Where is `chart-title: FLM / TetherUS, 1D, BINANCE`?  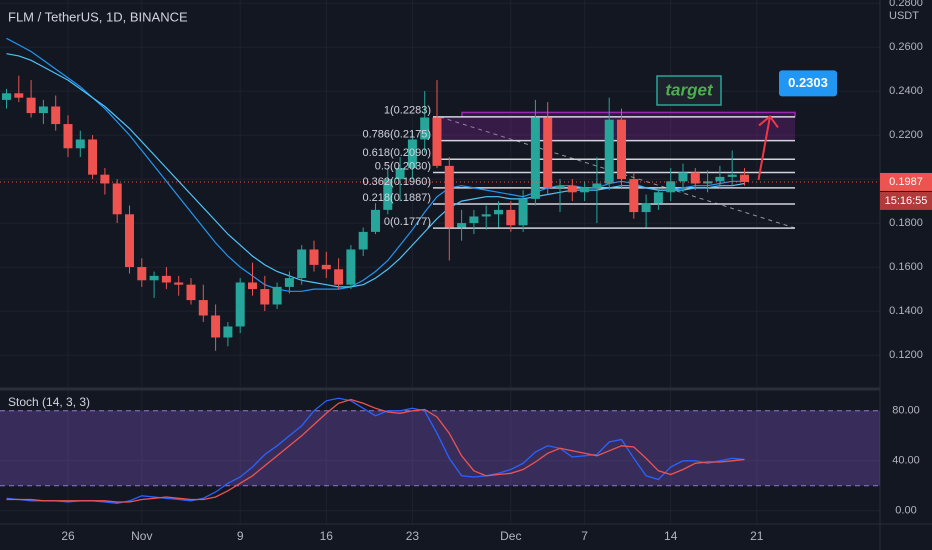
chart-title: FLM / TetherUS, 1D, BINANCE is located at coordinates (98, 16).